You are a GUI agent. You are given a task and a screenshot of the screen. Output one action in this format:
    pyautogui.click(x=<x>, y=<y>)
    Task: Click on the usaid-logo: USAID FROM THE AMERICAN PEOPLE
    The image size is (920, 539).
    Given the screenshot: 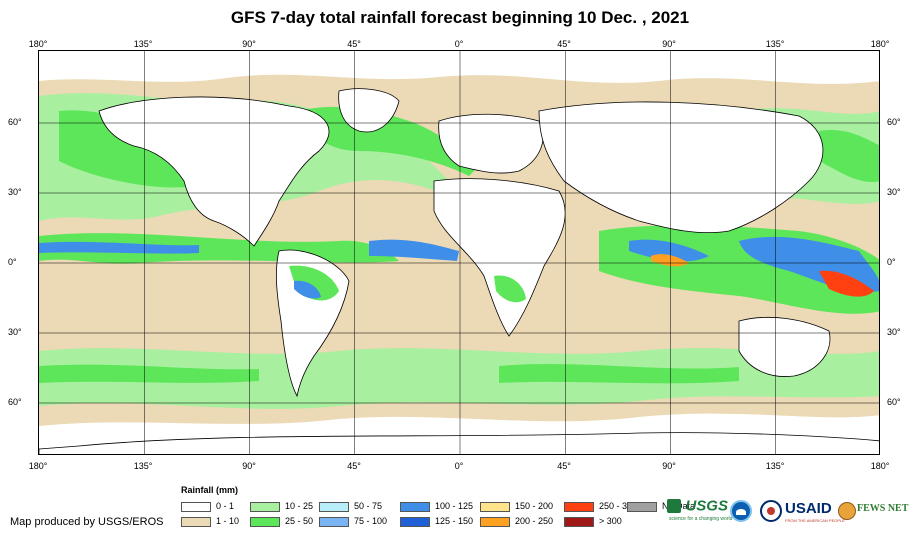 What is the action you would take?
    pyautogui.click(x=815, y=511)
    